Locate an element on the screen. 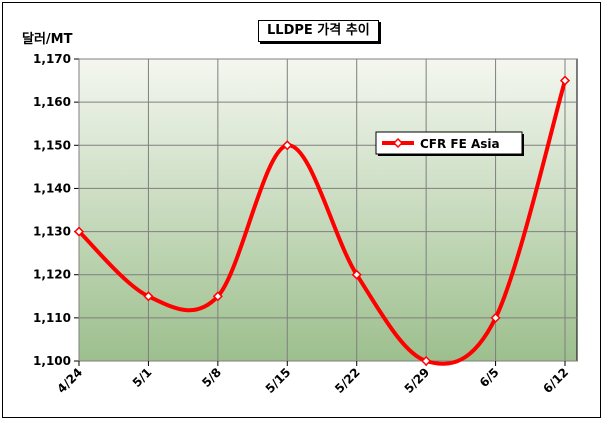  chart-title: LLDPE 가격 추이 is located at coordinates (318, 31).